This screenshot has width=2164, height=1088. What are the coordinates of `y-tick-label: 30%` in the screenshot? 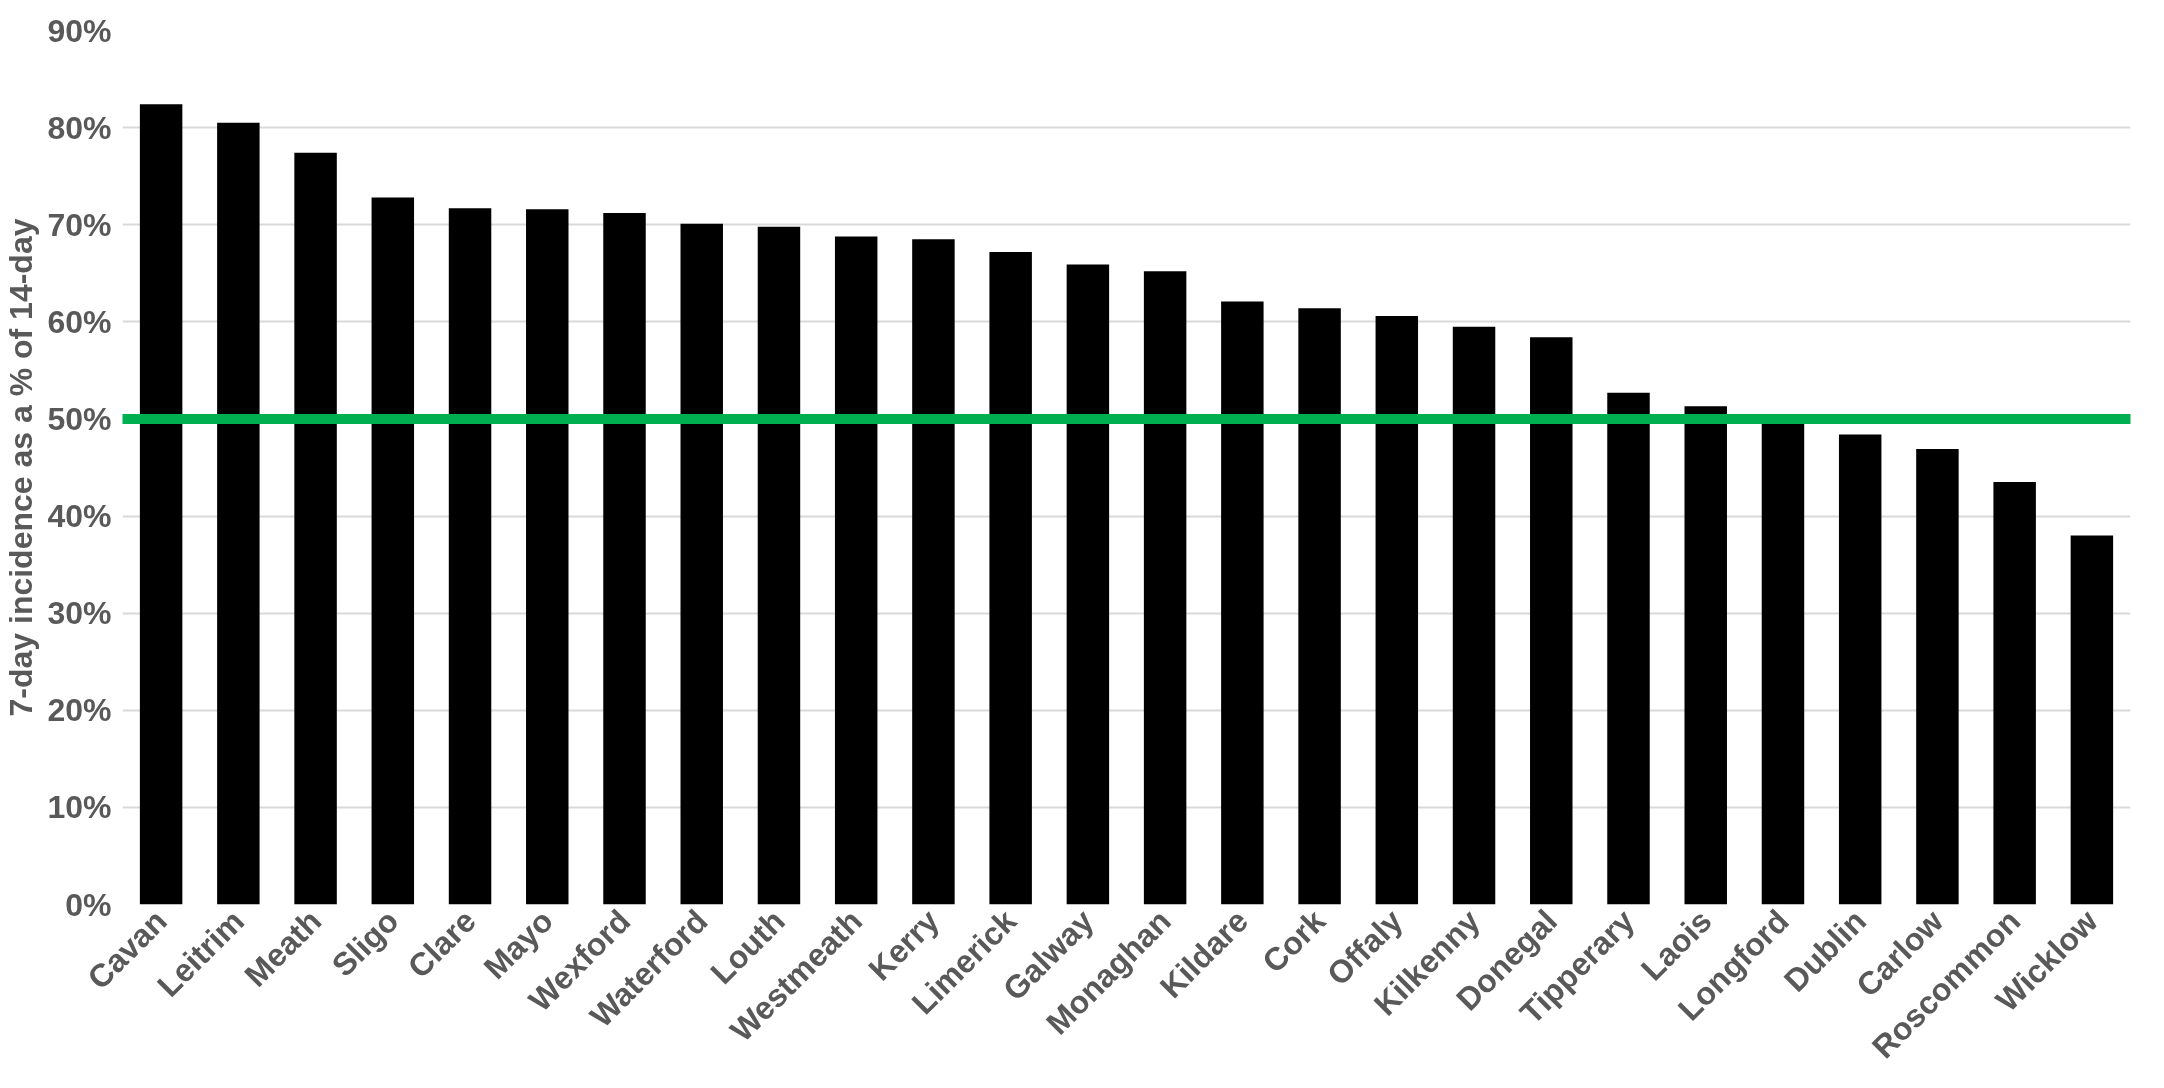 It's located at (79, 613).